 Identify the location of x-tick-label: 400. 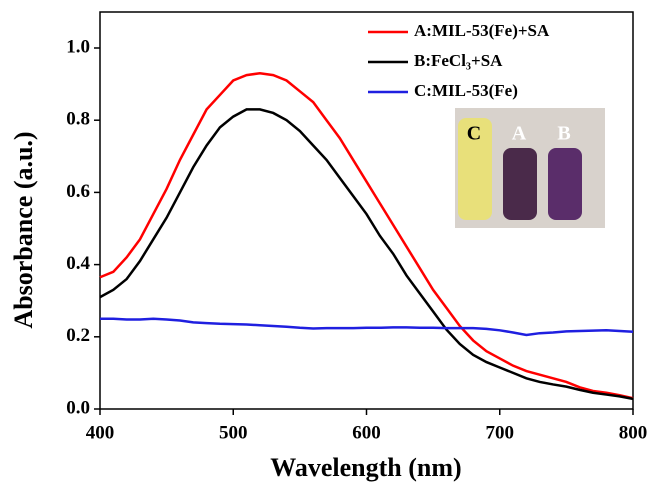
(100, 432).